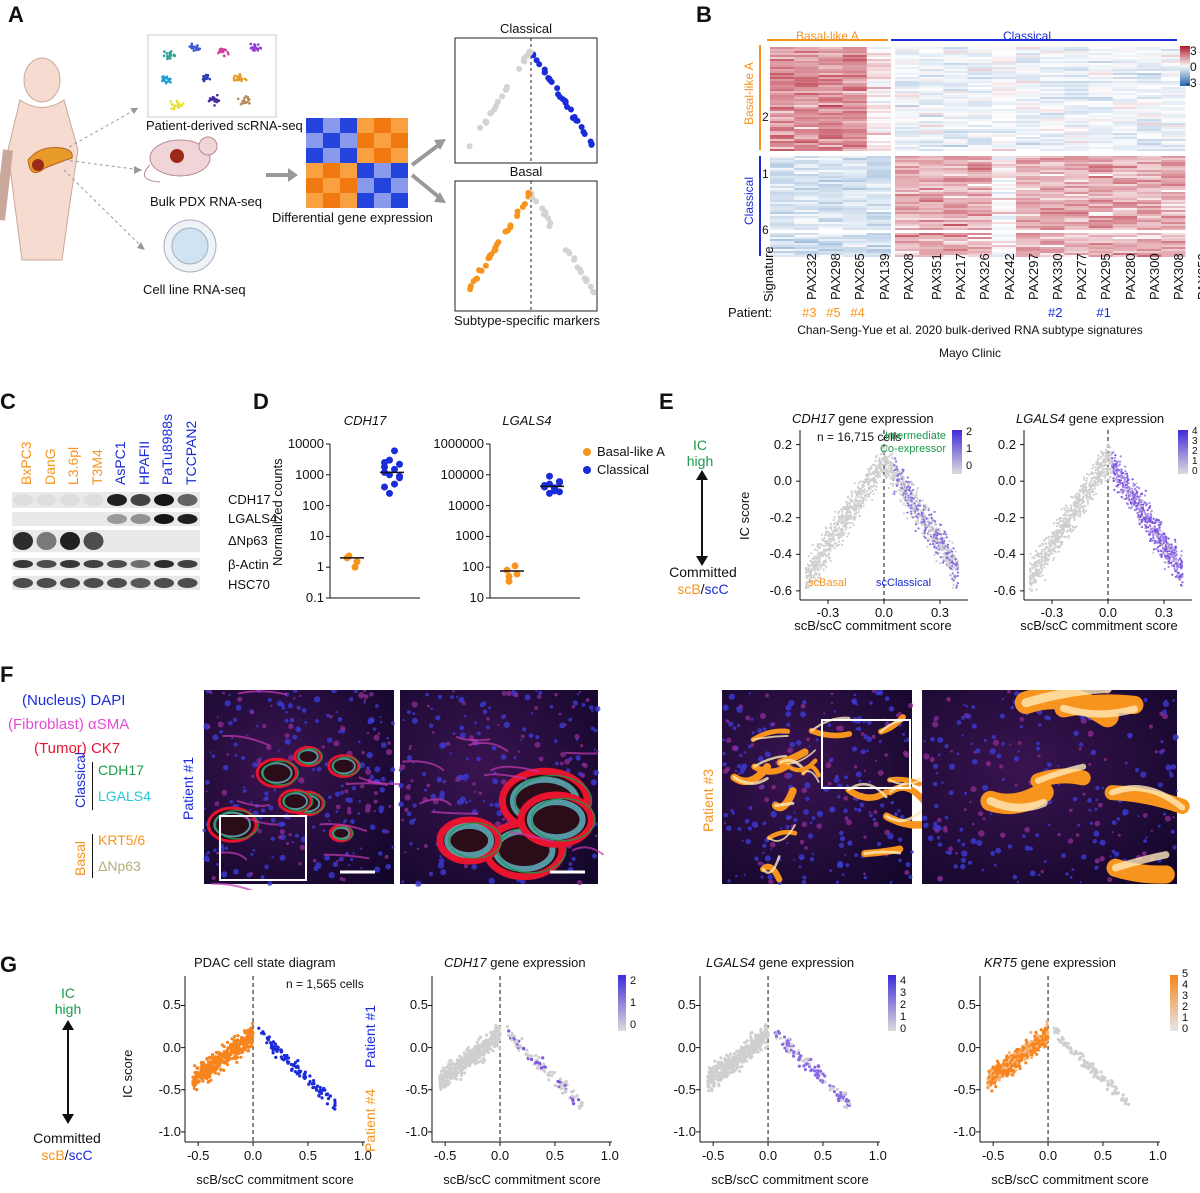 The image size is (1200, 1193). Describe the element at coordinates (365, 420) in the screenshot. I see `d-gene-1: CDH17` at that location.